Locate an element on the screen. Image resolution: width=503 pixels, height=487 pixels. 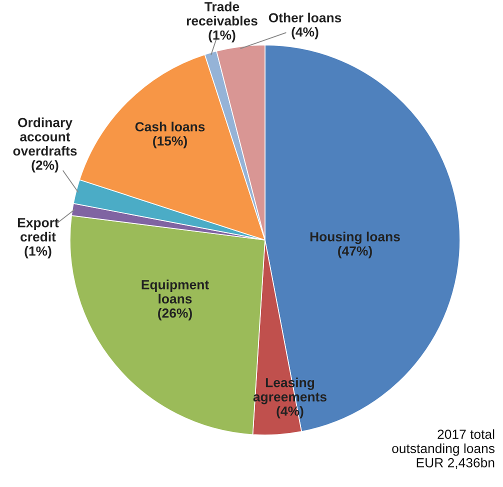
slice-label: Other loans is located at coordinates (305, 17).